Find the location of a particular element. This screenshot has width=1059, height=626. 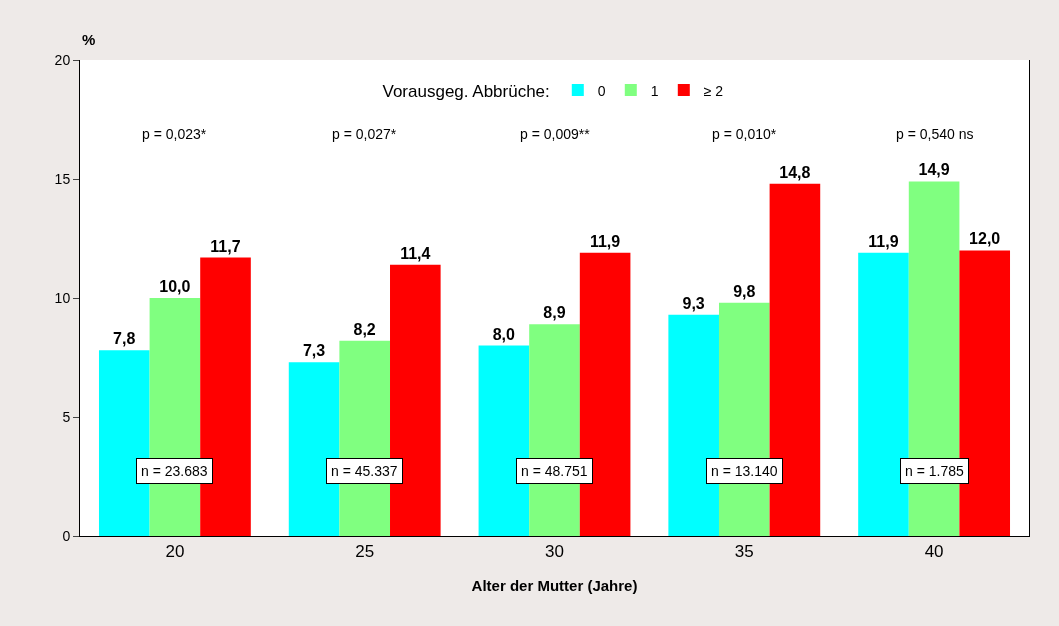

annotation: n = 45.337 is located at coordinates (364, 471).